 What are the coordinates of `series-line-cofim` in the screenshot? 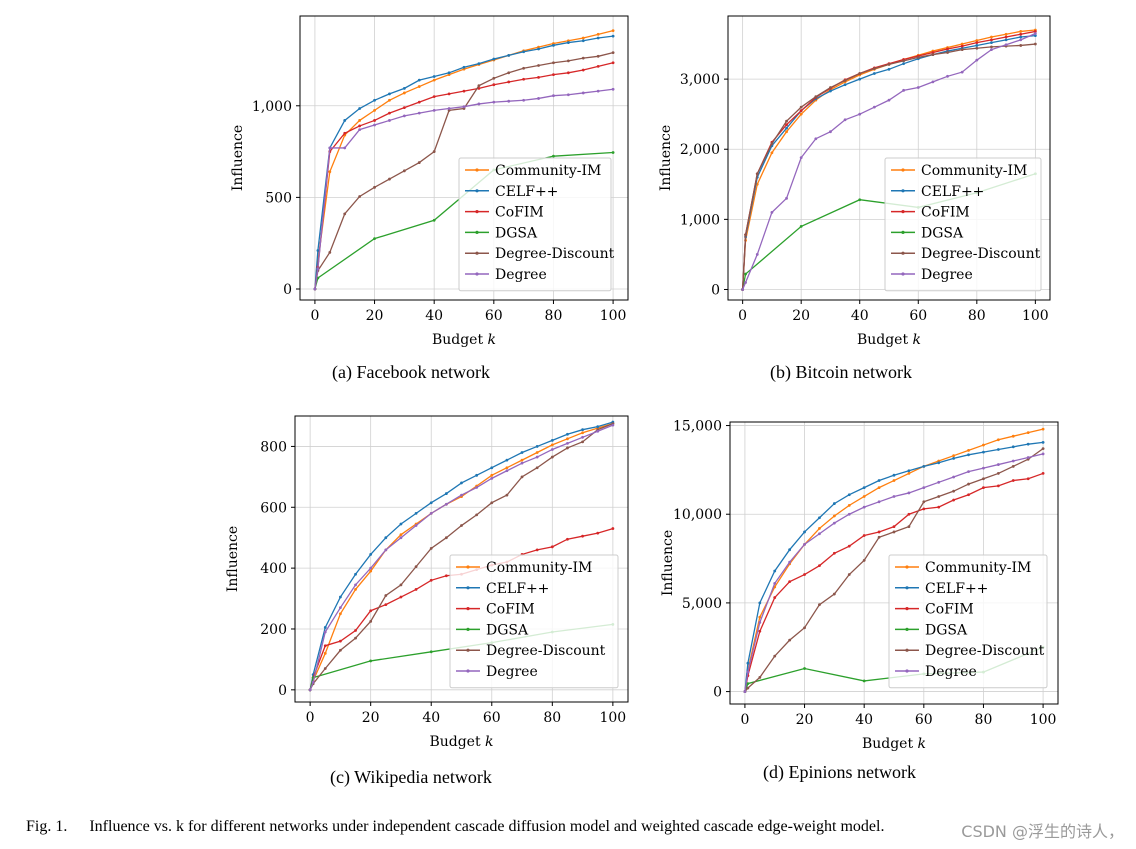 It's located at (464, 176).